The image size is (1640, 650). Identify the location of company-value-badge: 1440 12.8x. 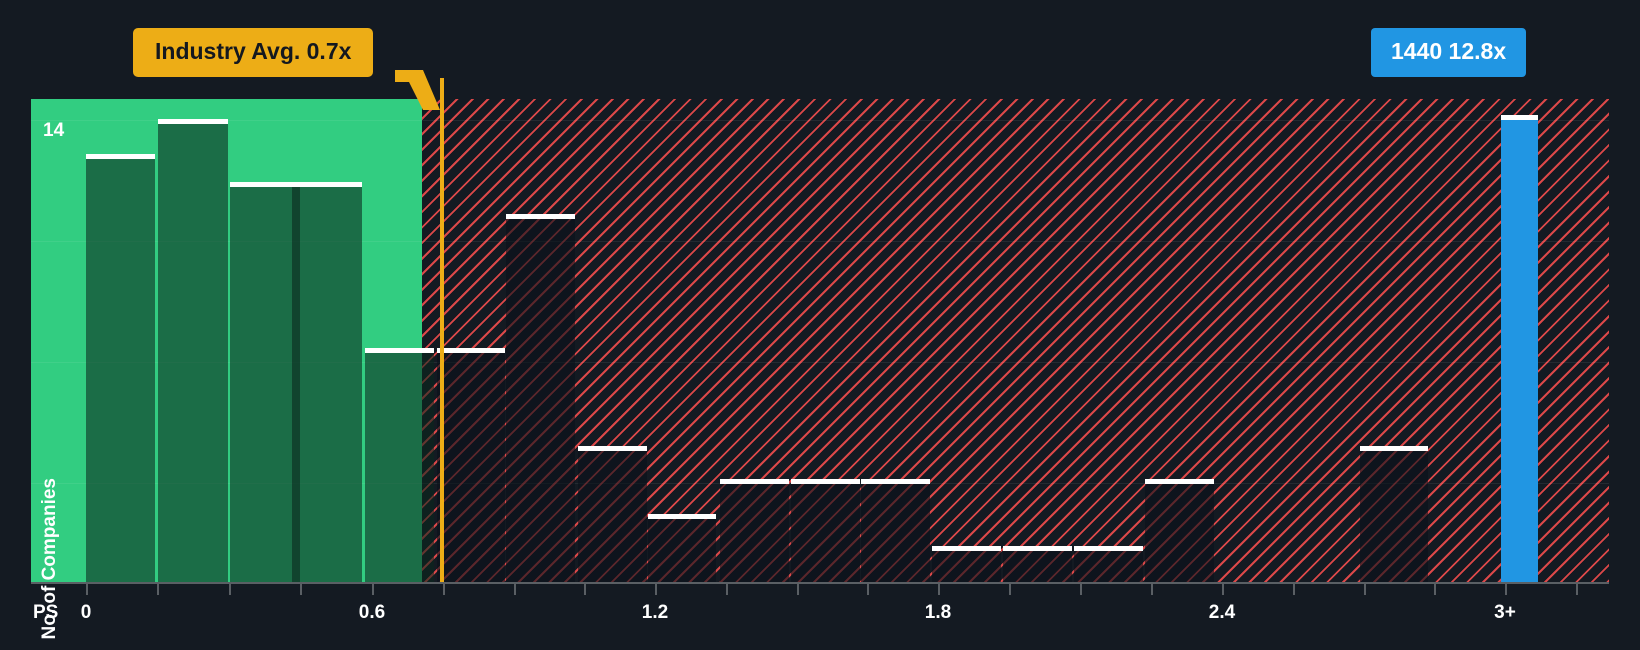
(1449, 52).